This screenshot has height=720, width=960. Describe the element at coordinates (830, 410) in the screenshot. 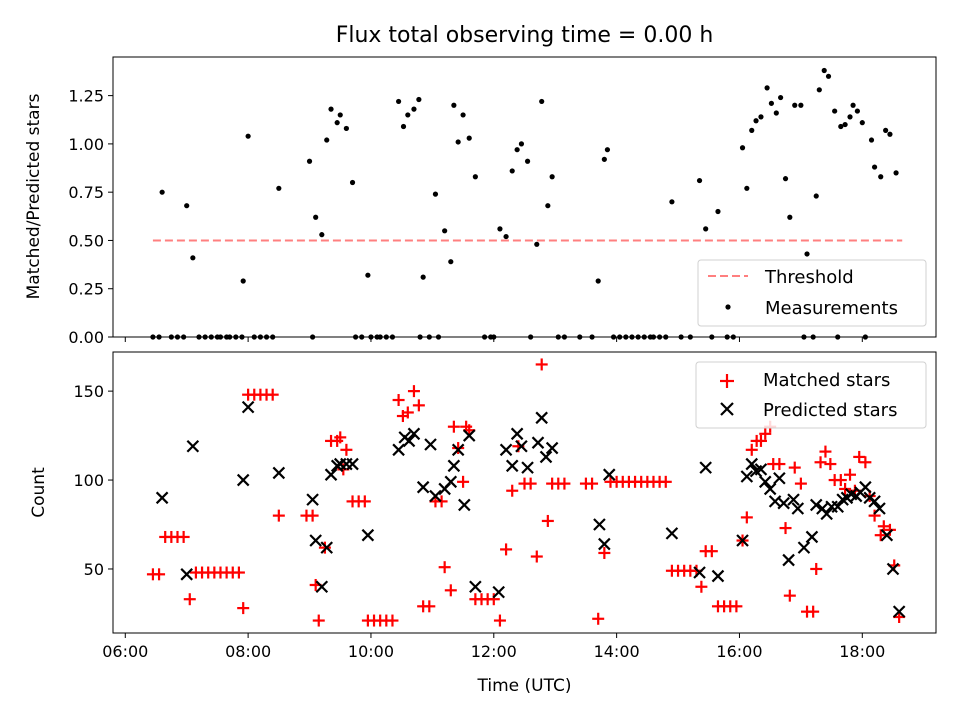

I see `predicted-legend-label: Predicted stars` at that location.